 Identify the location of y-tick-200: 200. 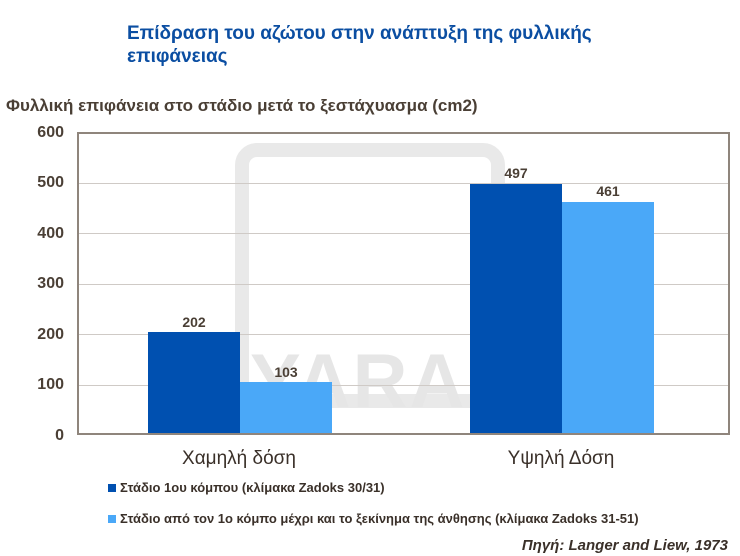
(50, 334).